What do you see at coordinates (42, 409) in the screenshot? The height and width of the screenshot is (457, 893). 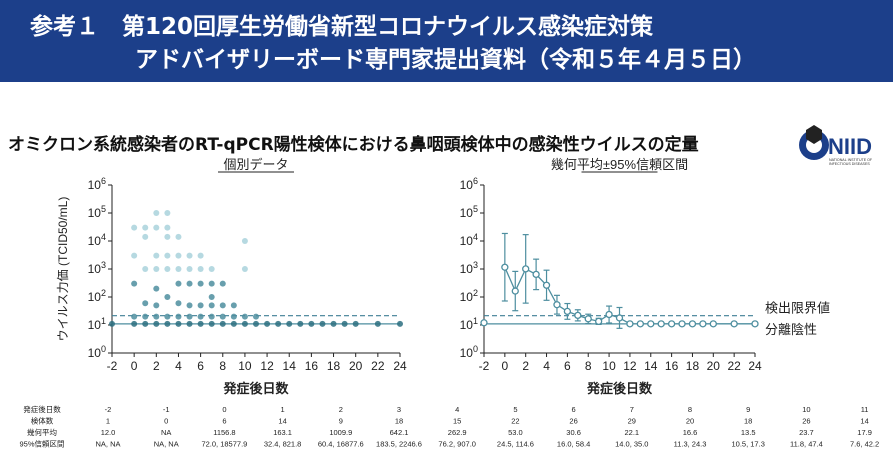 I see `stats-row-label: 発症後日数` at bounding box center [42, 409].